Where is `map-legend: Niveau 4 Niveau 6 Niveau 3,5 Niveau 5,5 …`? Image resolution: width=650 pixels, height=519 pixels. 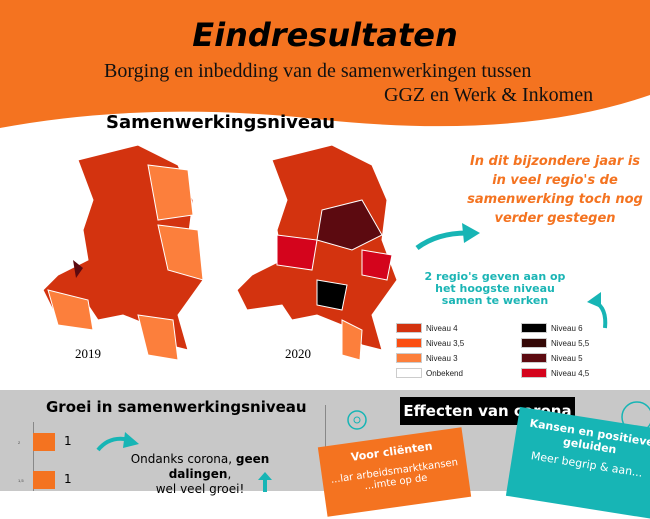 map-legend: Niveau 4 Niveau 6 Niveau 3,5 Niveau 5,5 … is located at coordinates (521, 350).